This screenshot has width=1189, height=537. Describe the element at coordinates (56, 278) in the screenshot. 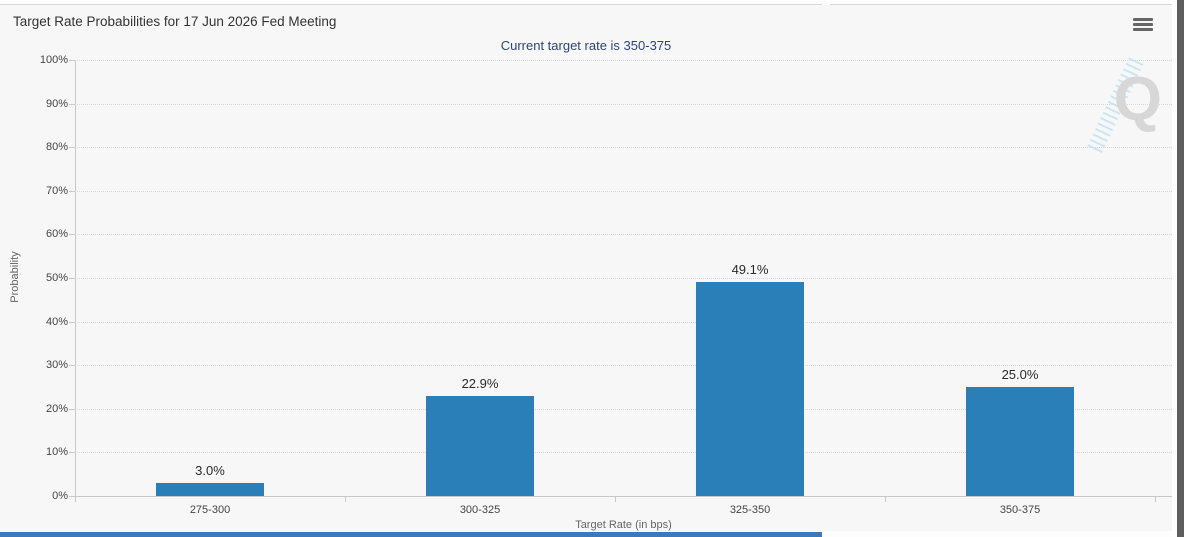

I see `y-axis-tick-label: 50%` at that location.